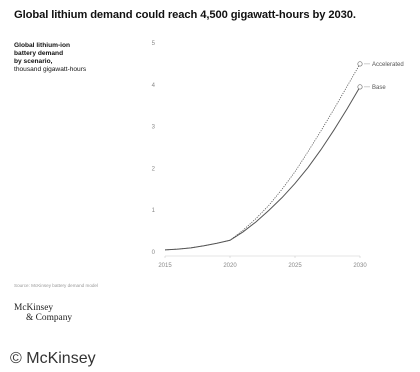 The image size is (420, 372). What do you see at coordinates (42, 45) in the screenshot?
I see `description-line: Global lithium-ion` at bounding box center [42, 45].